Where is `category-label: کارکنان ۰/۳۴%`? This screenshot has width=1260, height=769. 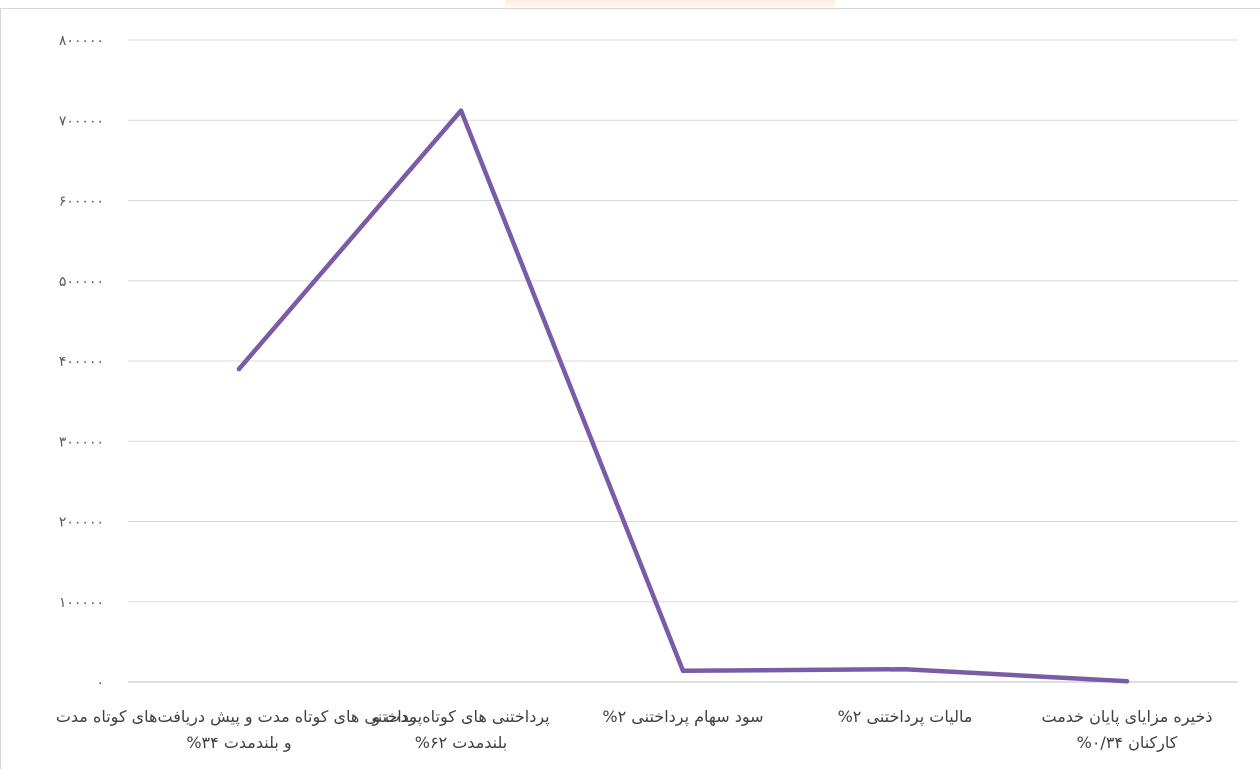 category-label: کارکنان ۰/۳۴% is located at coordinates (1127, 743).